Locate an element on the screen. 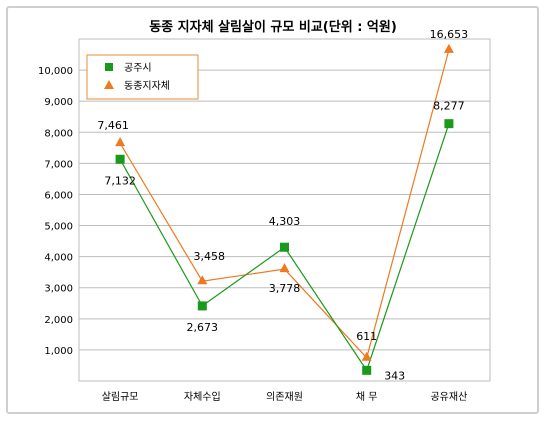  x-category-label: 공유재산 is located at coordinates (448, 397).